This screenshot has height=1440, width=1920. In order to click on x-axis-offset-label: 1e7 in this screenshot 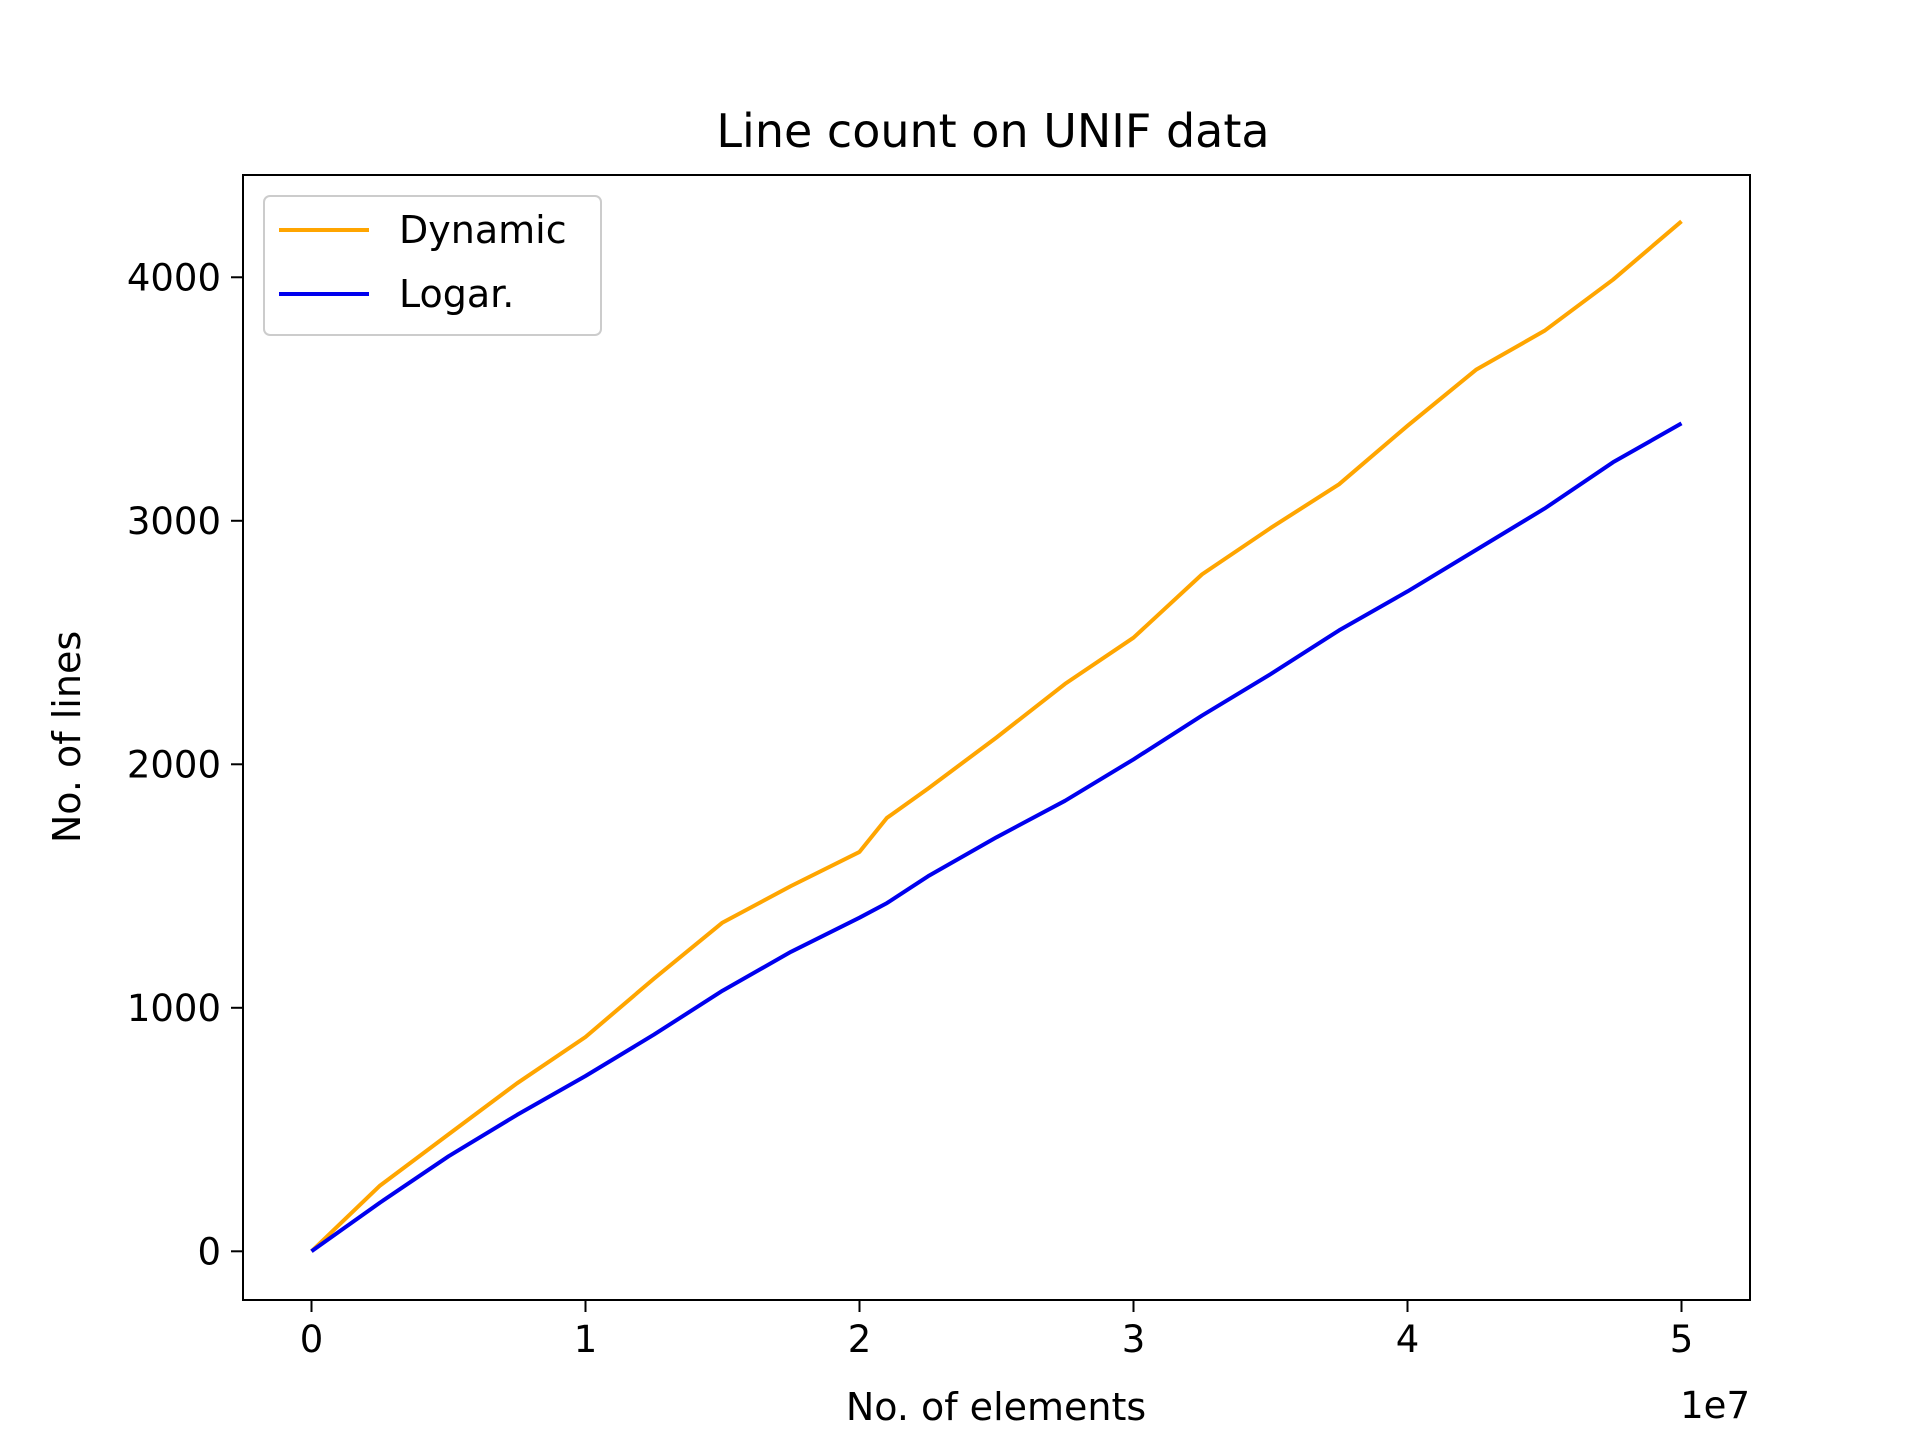, I will do `click(1715, 1405)`.